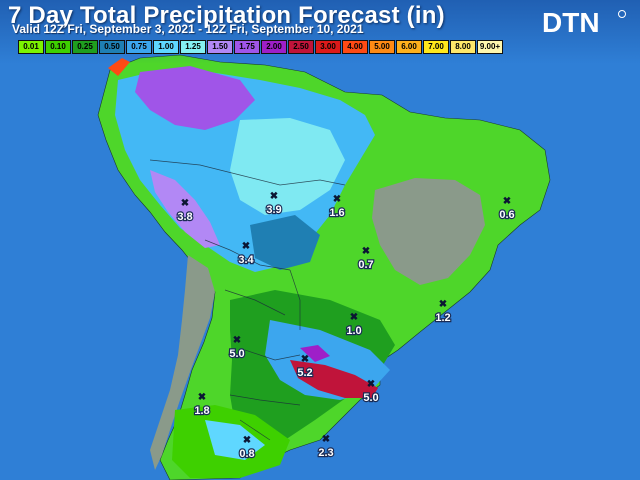 The image size is (640, 480). I want to click on city-precip-value: 3.9, so click(273, 210).